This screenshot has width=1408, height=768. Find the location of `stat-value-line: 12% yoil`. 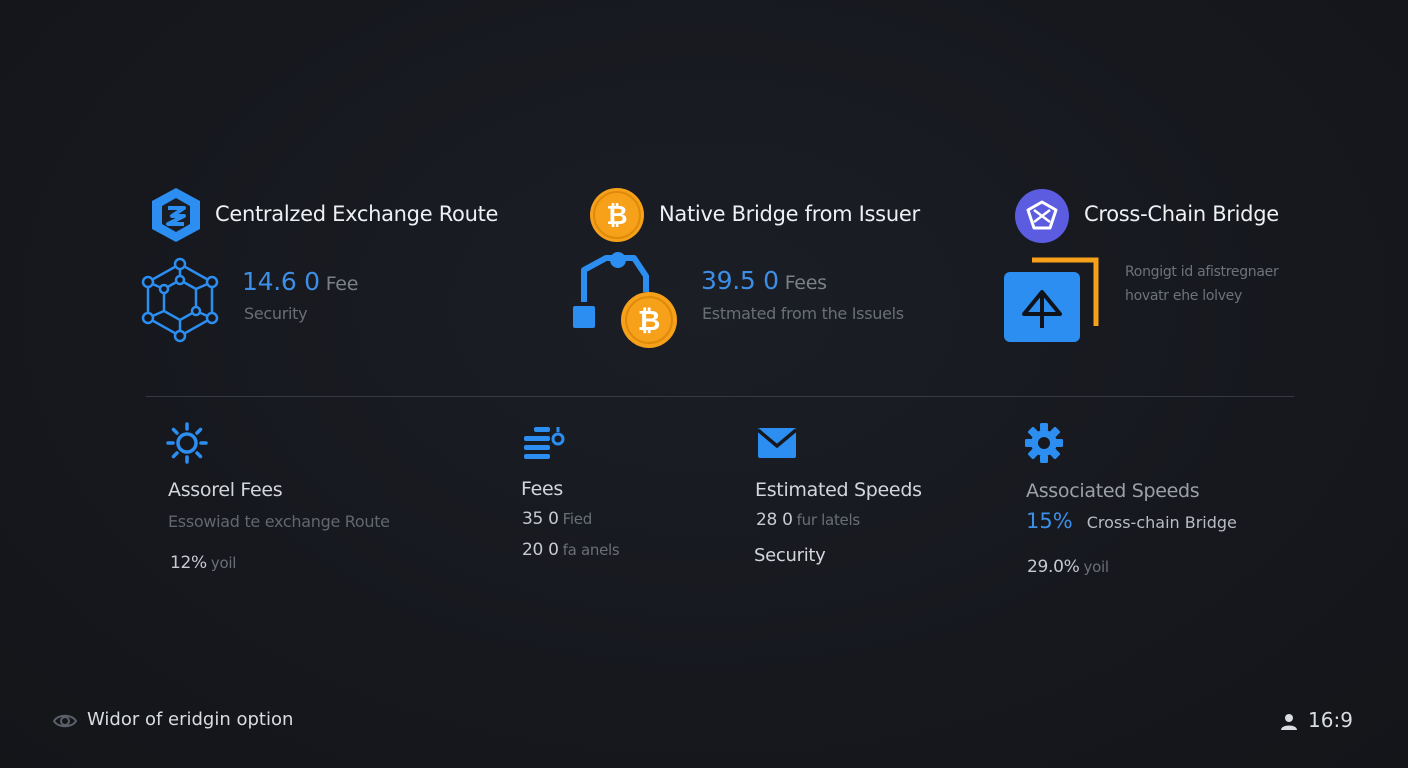

stat-value-line: 12% yoil is located at coordinates (203, 563).